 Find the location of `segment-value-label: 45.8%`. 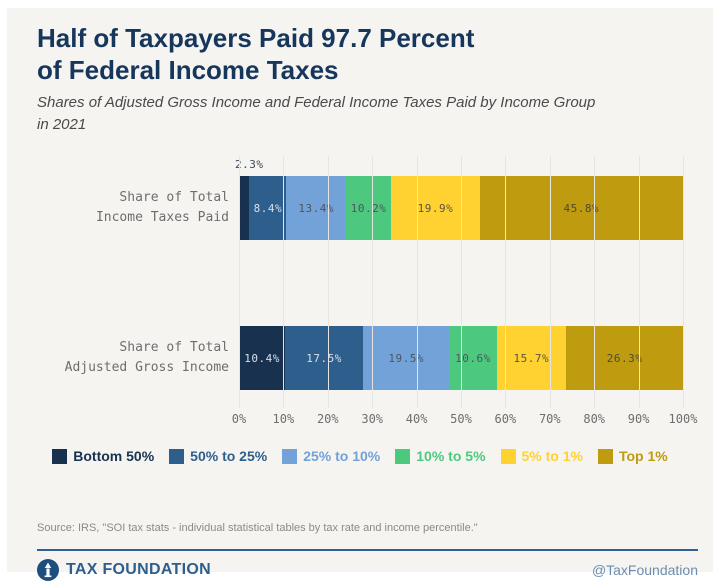

segment-value-label: 45.8% is located at coordinates (581, 208).